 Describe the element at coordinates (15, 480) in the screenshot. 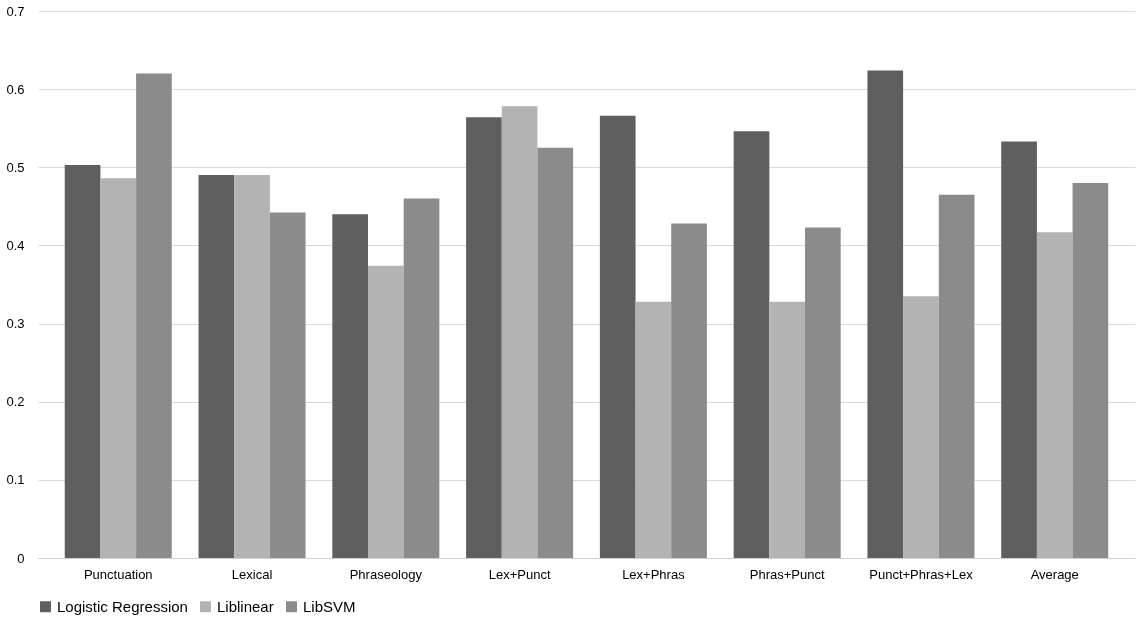

I see `y-tick-label: 0.1` at that location.